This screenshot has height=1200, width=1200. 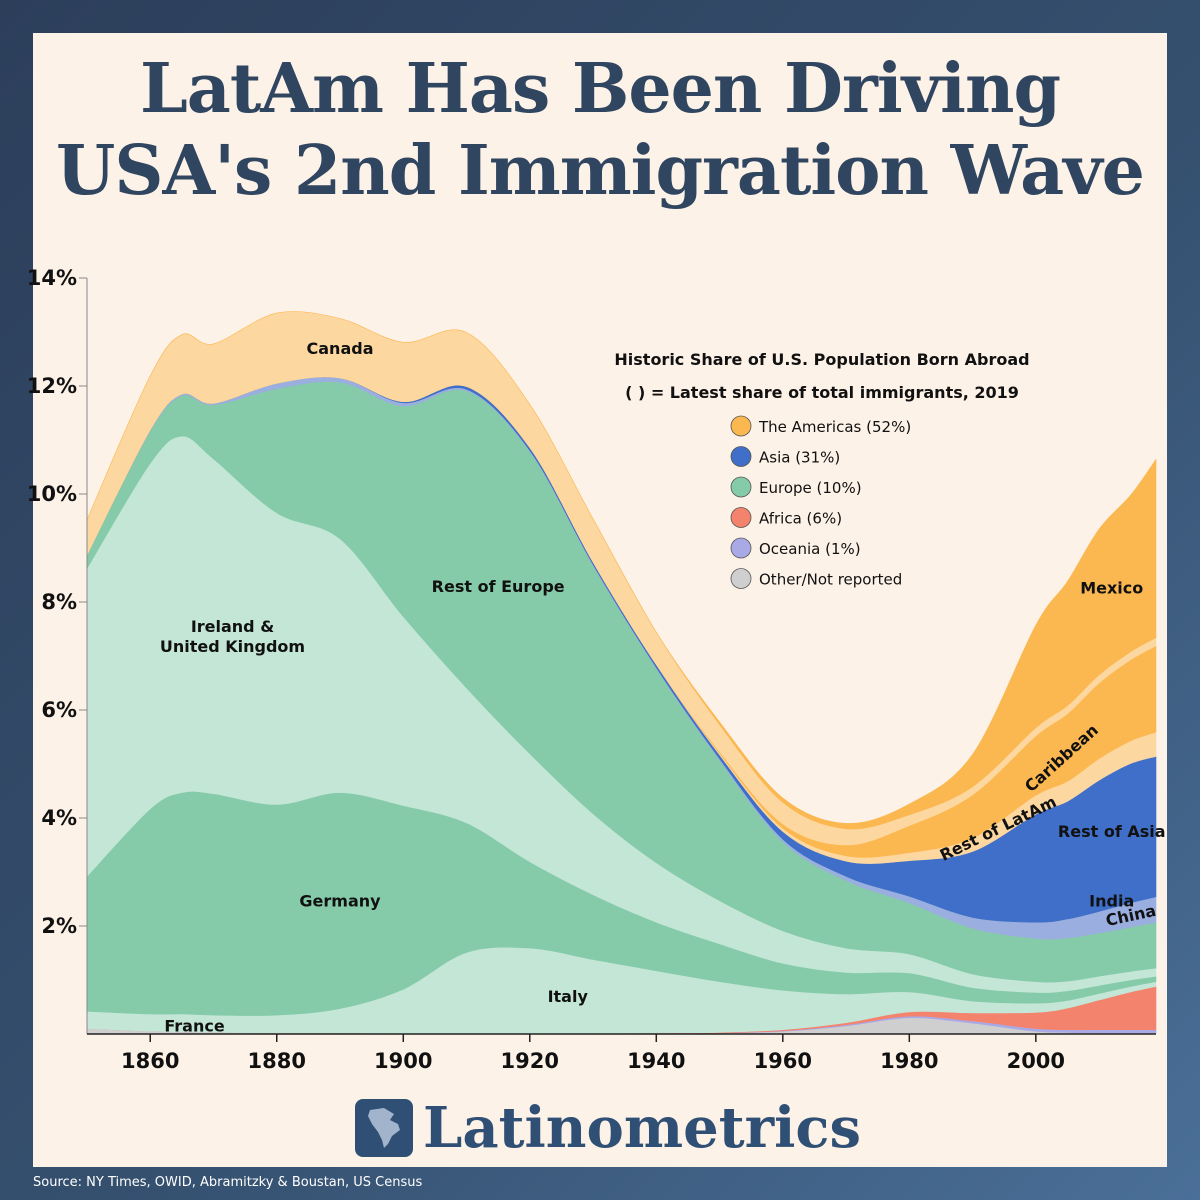 I want to click on area-label-rest-of-europe: Rest of Europe, so click(x=498, y=586).